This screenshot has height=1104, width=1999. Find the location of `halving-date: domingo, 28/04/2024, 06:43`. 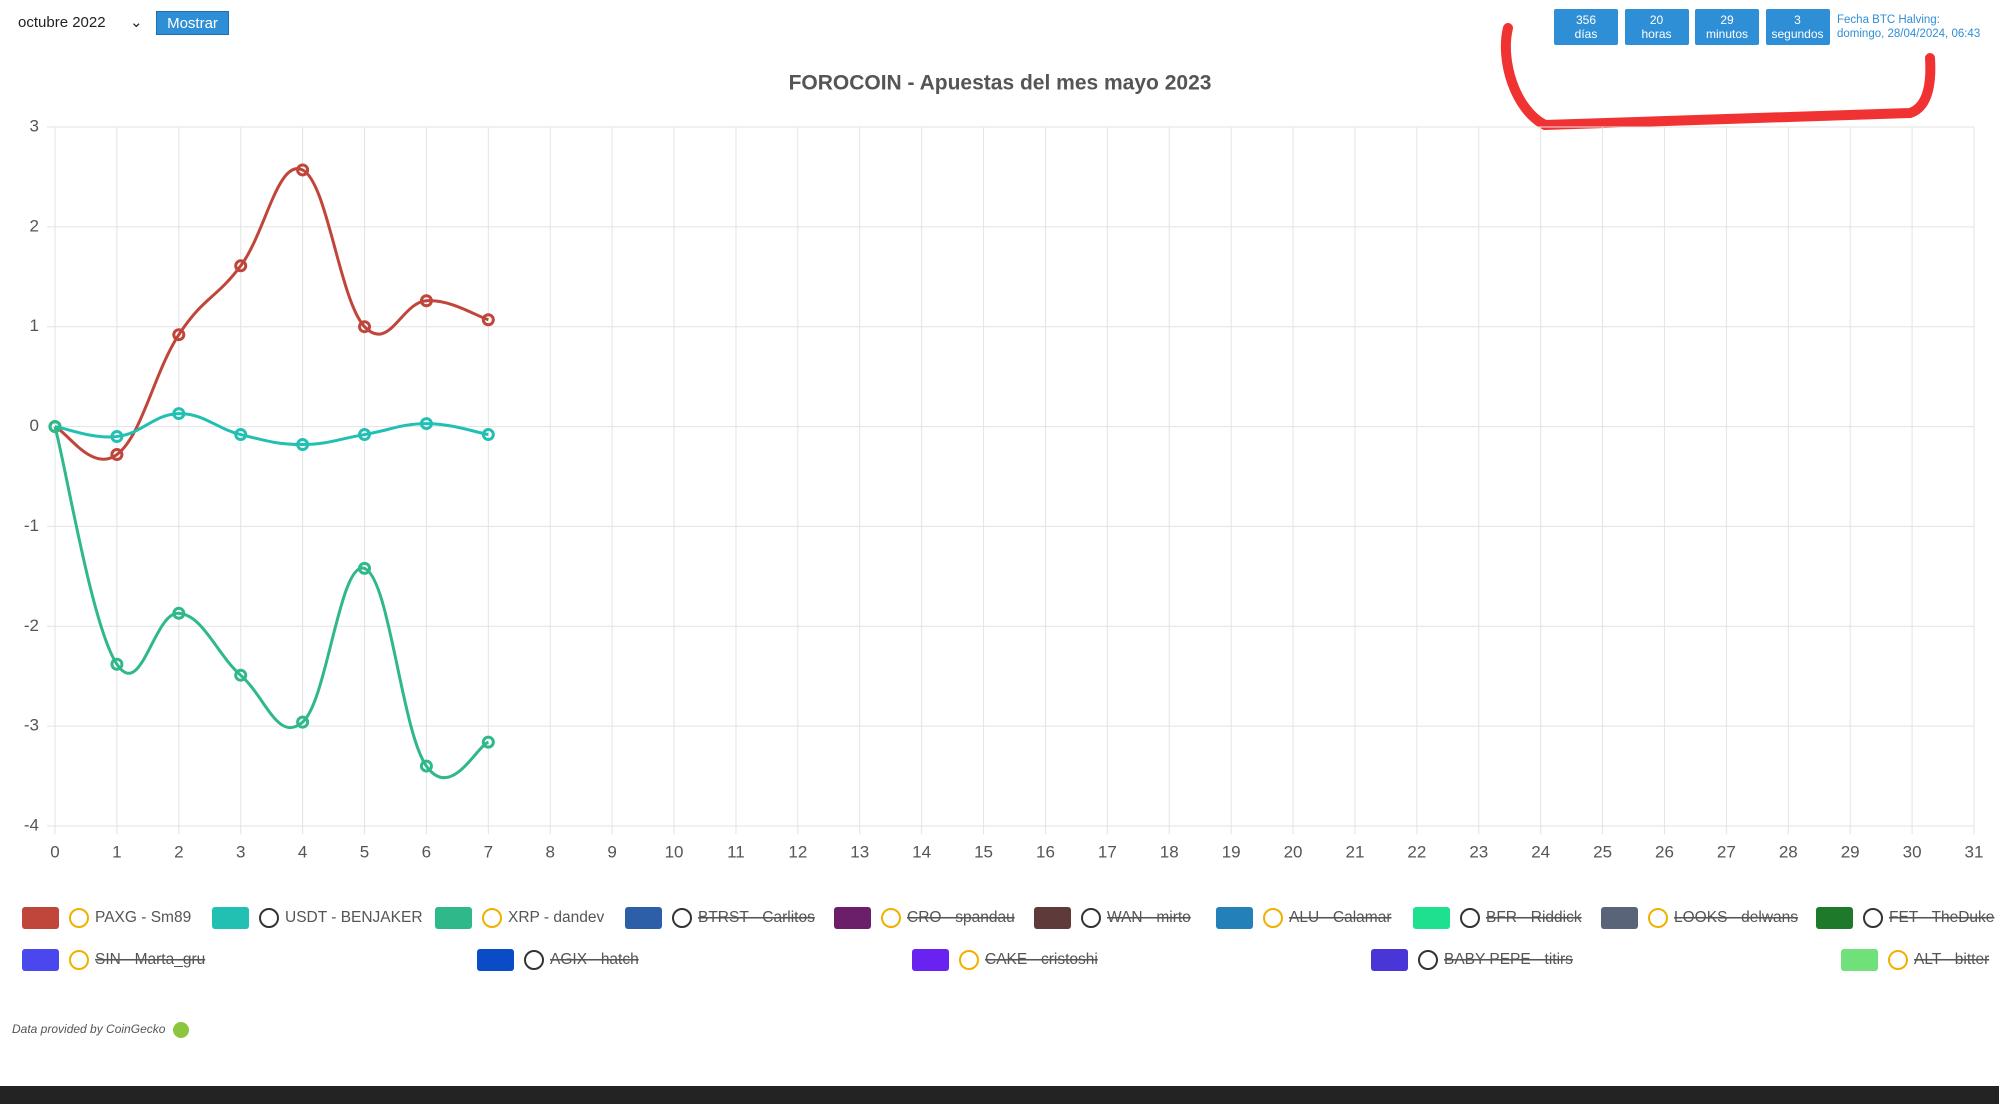

halving-date: domingo, 28/04/2024, 06:43 is located at coordinates (1909, 34).